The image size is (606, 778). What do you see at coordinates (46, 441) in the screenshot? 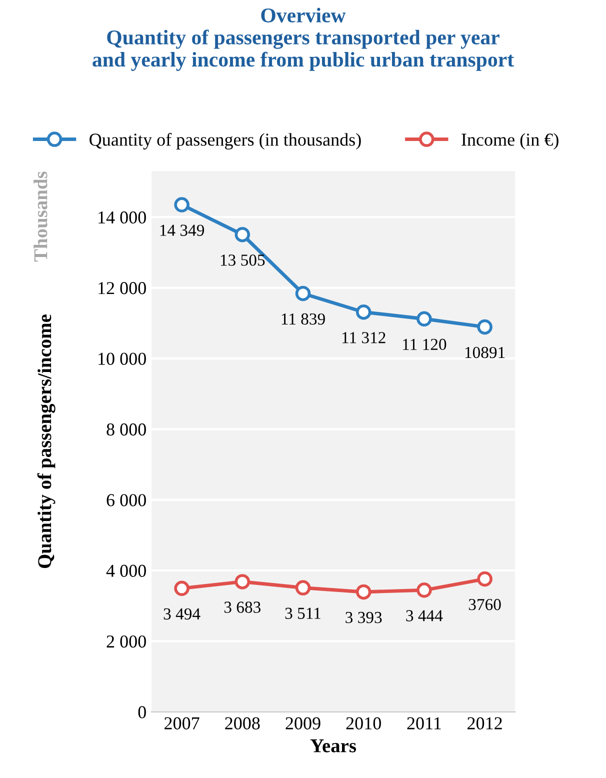
I see `y-axis-title: Quantity of passengers/income` at bounding box center [46, 441].